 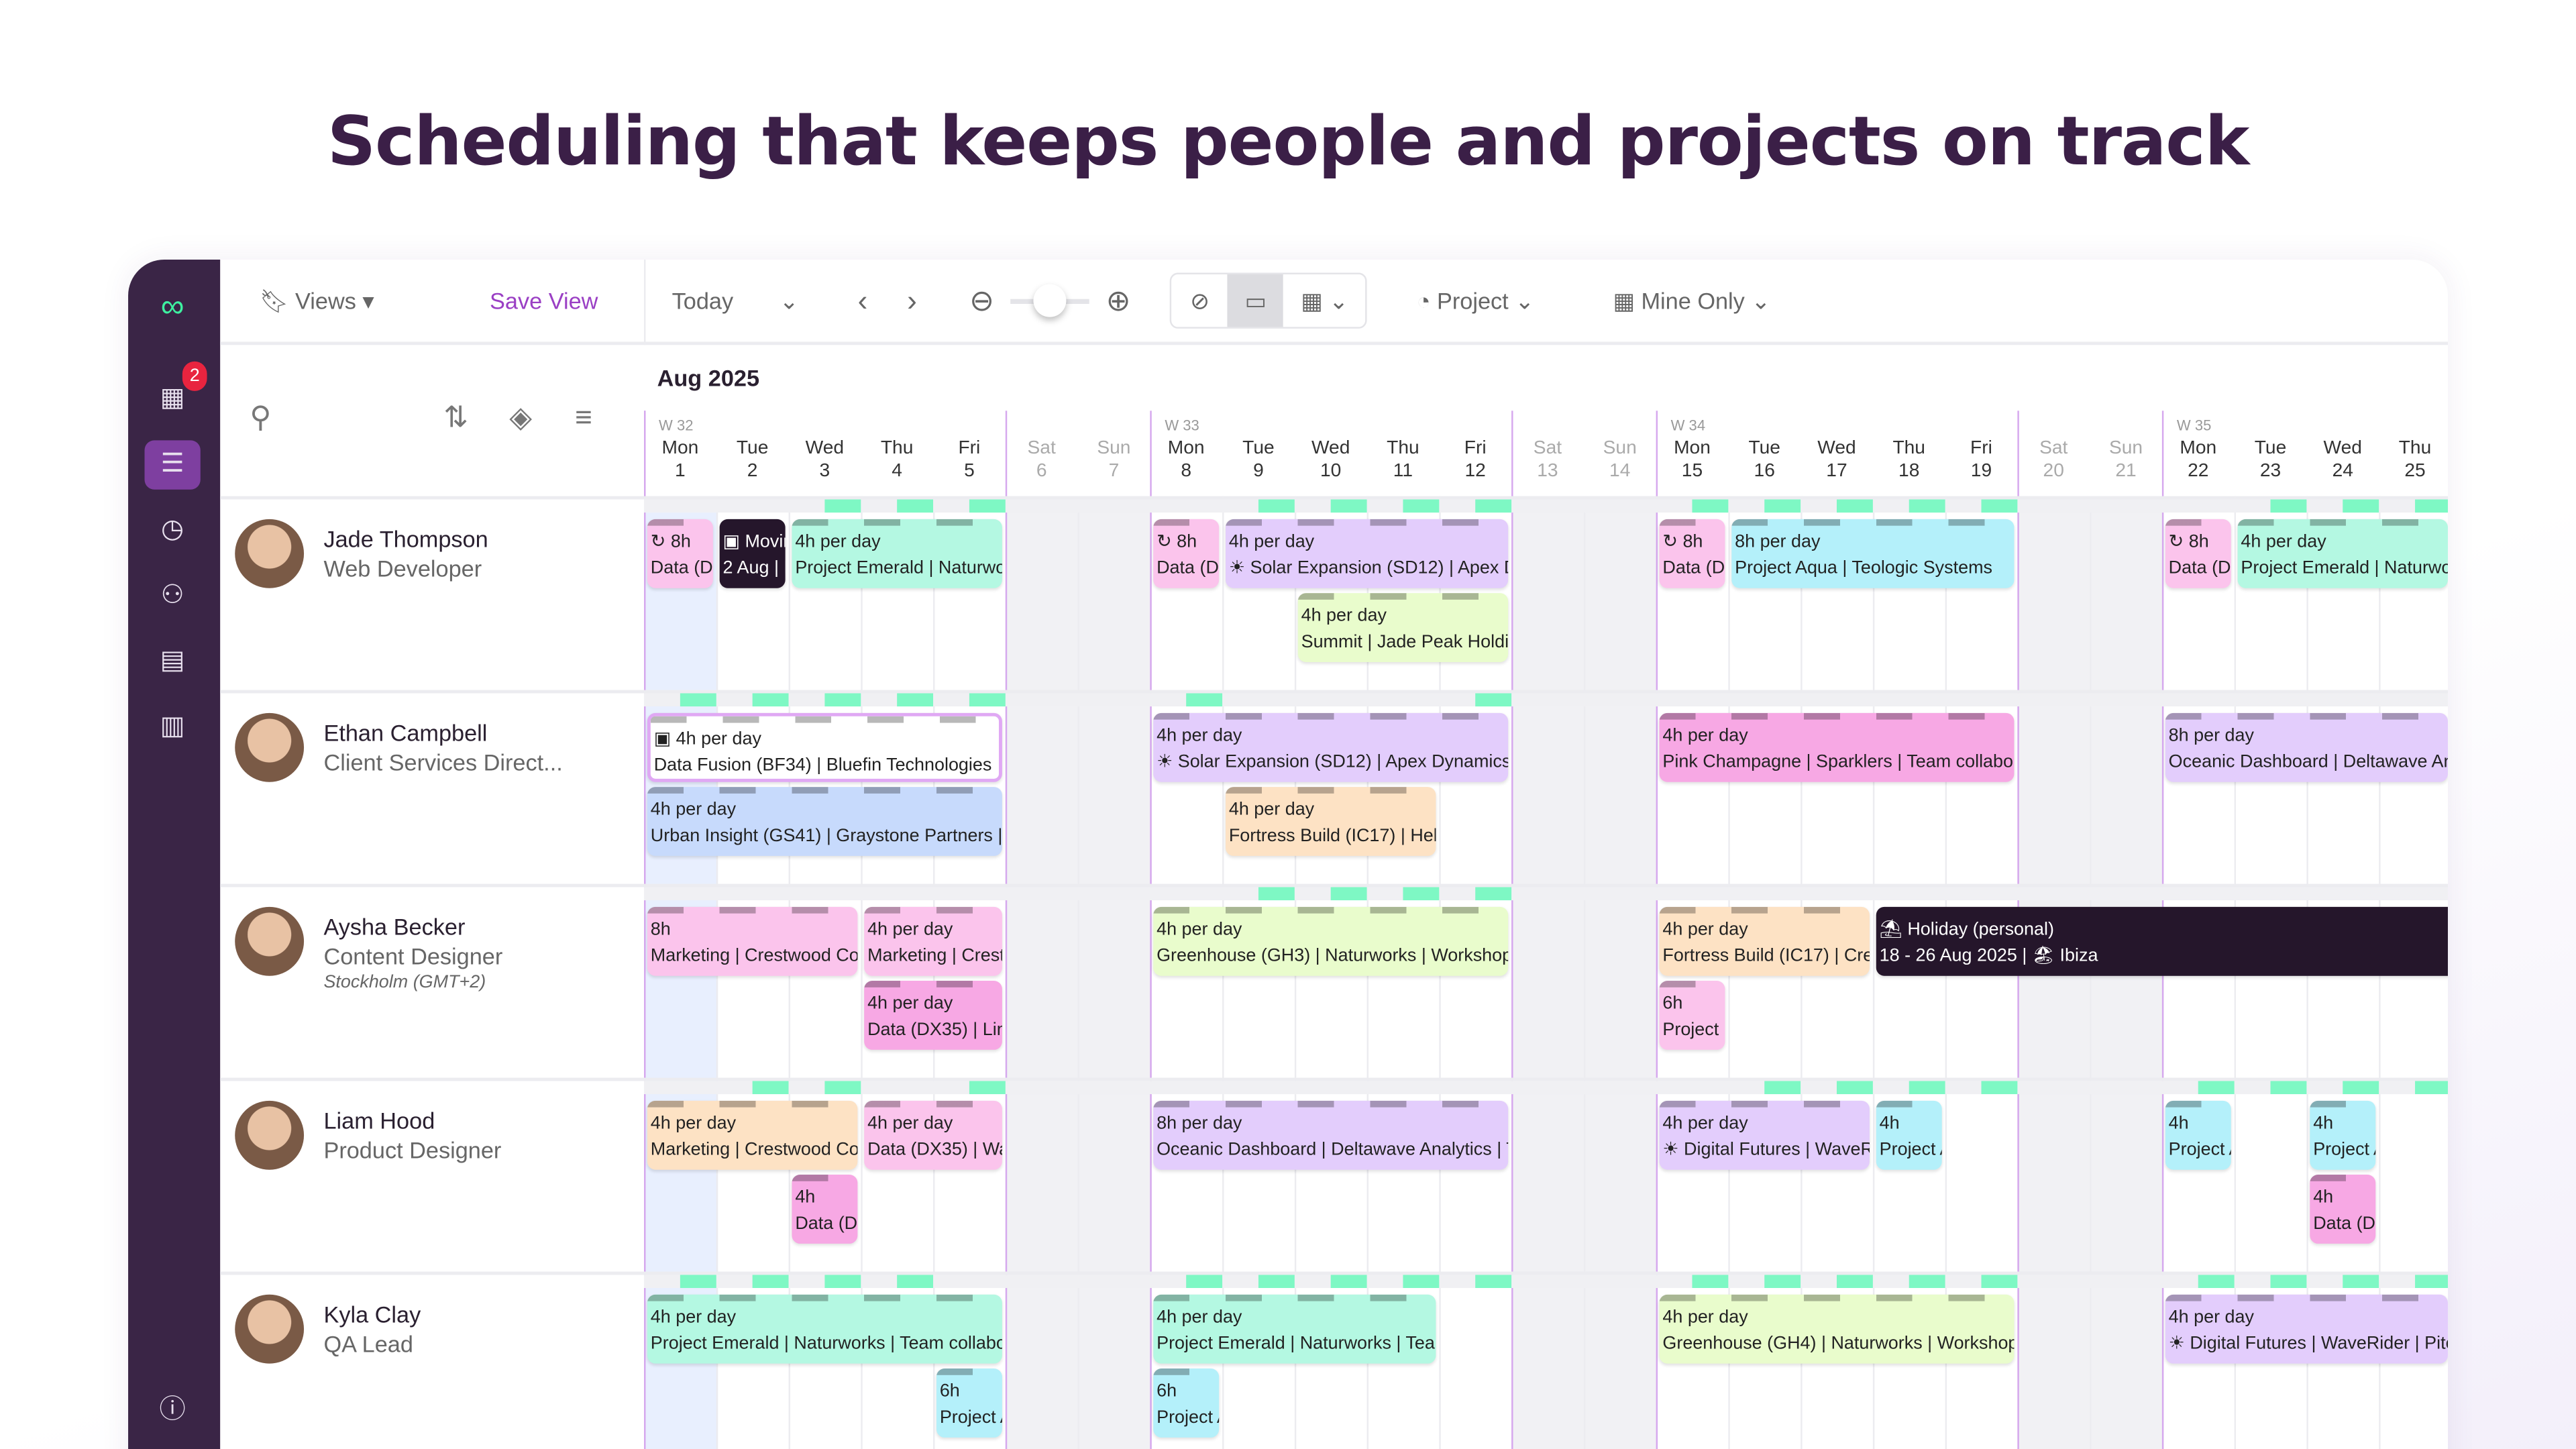 I want to click on event-title: Project Aqua, so click(x=970, y=1417).